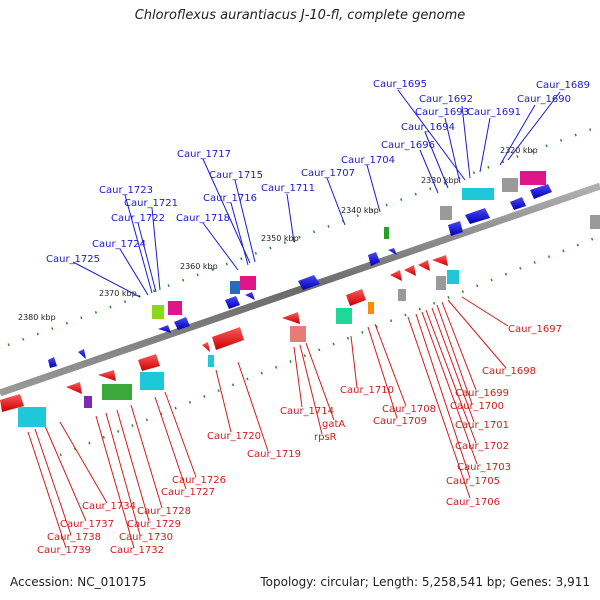  What do you see at coordinates (78, 582) in the screenshot?
I see `accession-text: Accession: NC_010175` at bounding box center [78, 582].